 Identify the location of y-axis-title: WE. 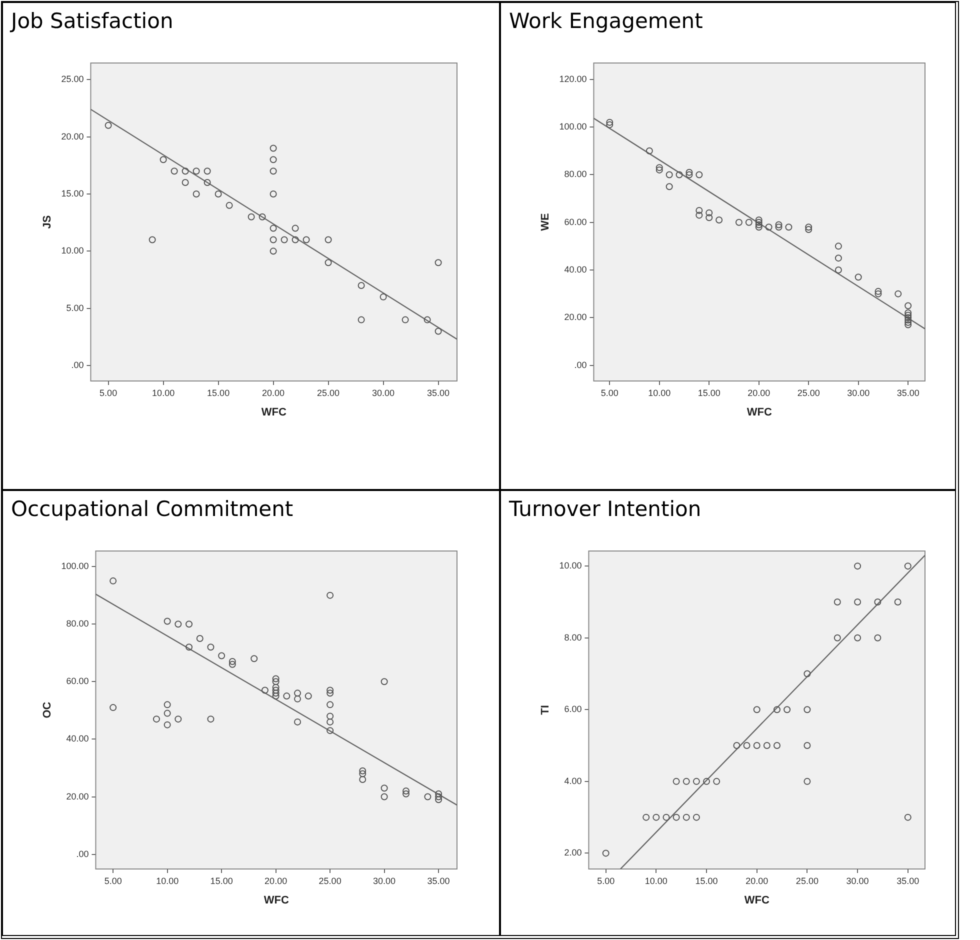
(546, 222).